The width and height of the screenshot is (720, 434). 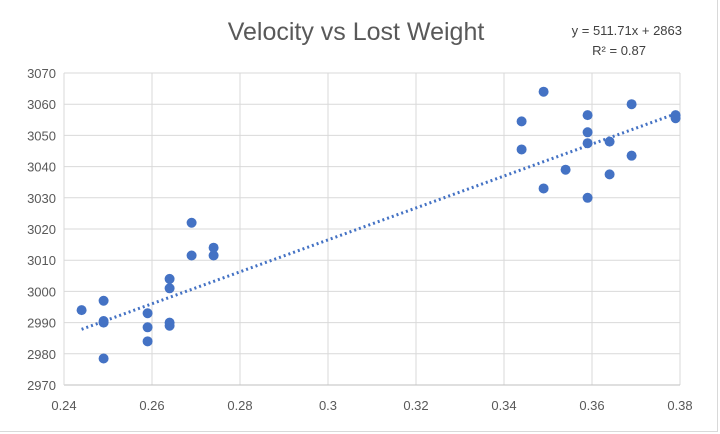 What do you see at coordinates (41, 104) in the screenshot?
I see `y-tick-label: 3060` at bounding box center [41, 104].